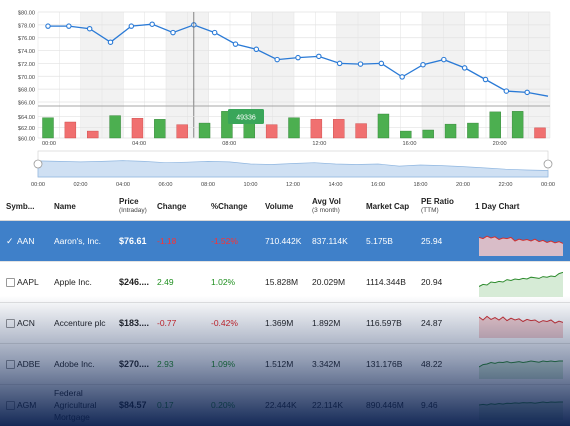  Describe the element at coordinates (432, 323) in the screenshot. I see `row-pe: 24.87` at that location.